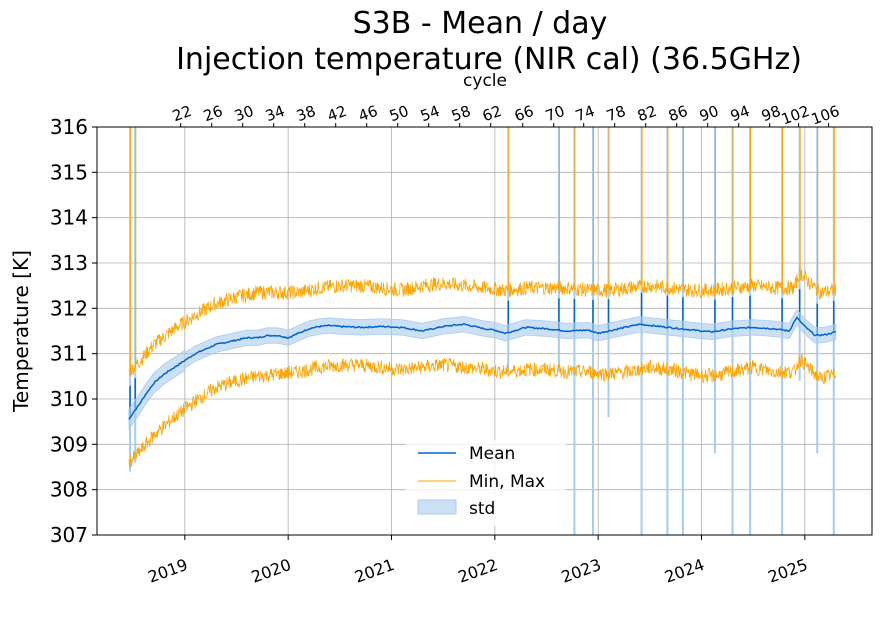 Image resolution: width=881 pixels, height=622 pixels. What do you see at coordinates (524, 113) in the screenshot?
I see `cycle-tick-label: 66` at bounding box center [524, 113].